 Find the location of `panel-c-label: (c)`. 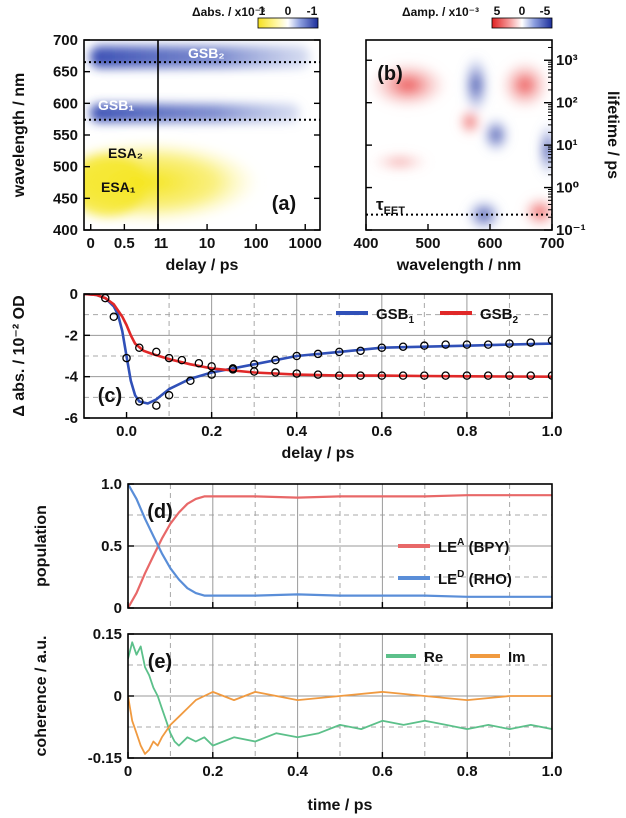

panel-c-label: (c) is located at coordinates (110, 396).